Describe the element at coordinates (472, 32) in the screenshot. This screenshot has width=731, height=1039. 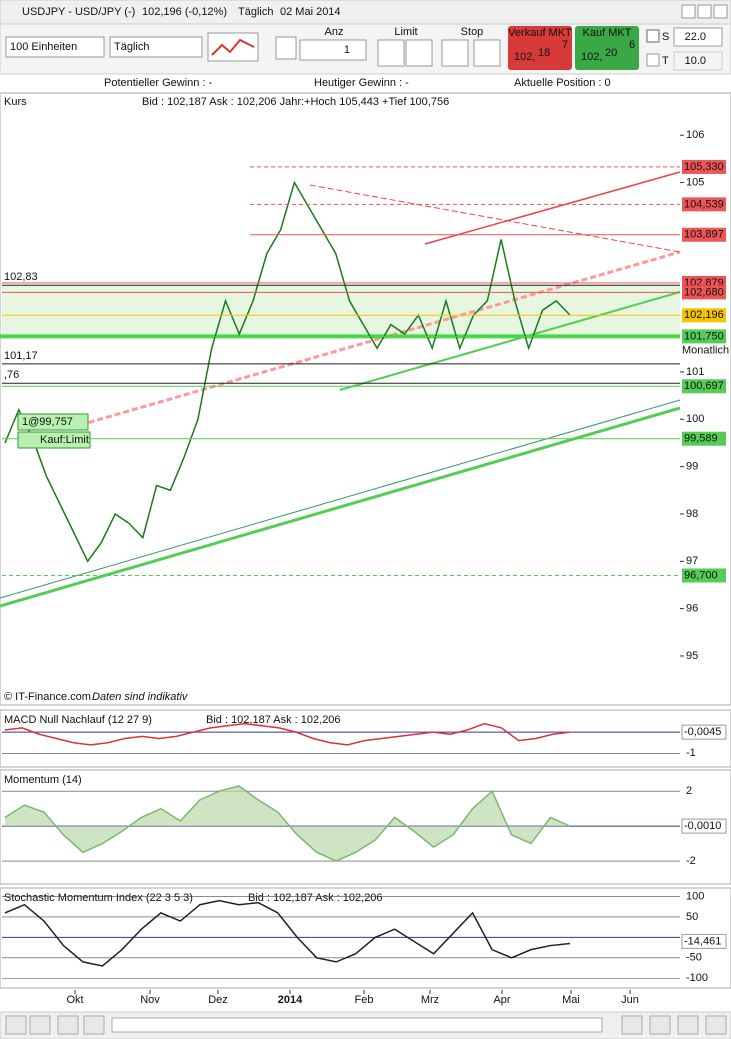
I see `stop-label: Stop` at that location.